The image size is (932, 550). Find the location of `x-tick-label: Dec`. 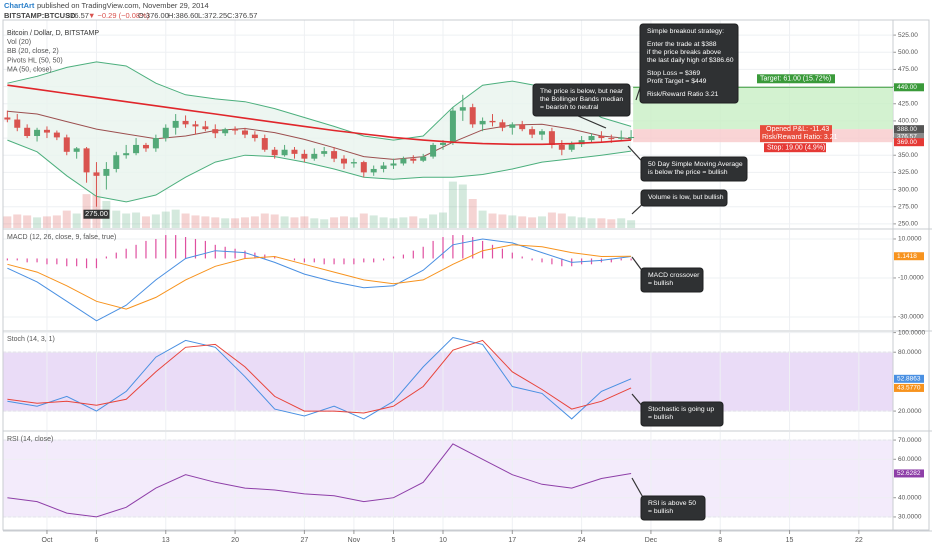

x-tick-label: Dec is located at coordinates (651, 540).